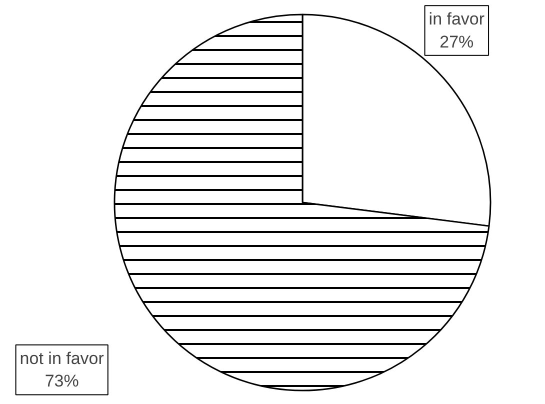 Image resolution: width=545 pixels, height=404 pixels. Describe the element at coordinates (456, 19) in the screenshot. I see `slice-label: in favor` at that location.